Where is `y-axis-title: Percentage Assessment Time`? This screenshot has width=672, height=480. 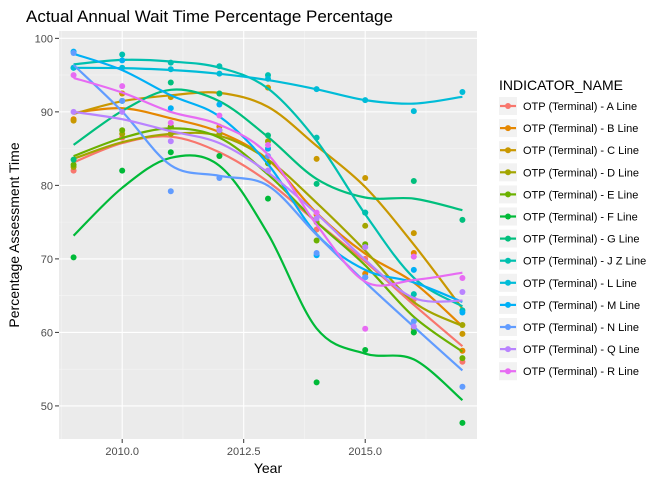 y-axis-title: Percentage Assessment Time is located at coordinates (14, 234).